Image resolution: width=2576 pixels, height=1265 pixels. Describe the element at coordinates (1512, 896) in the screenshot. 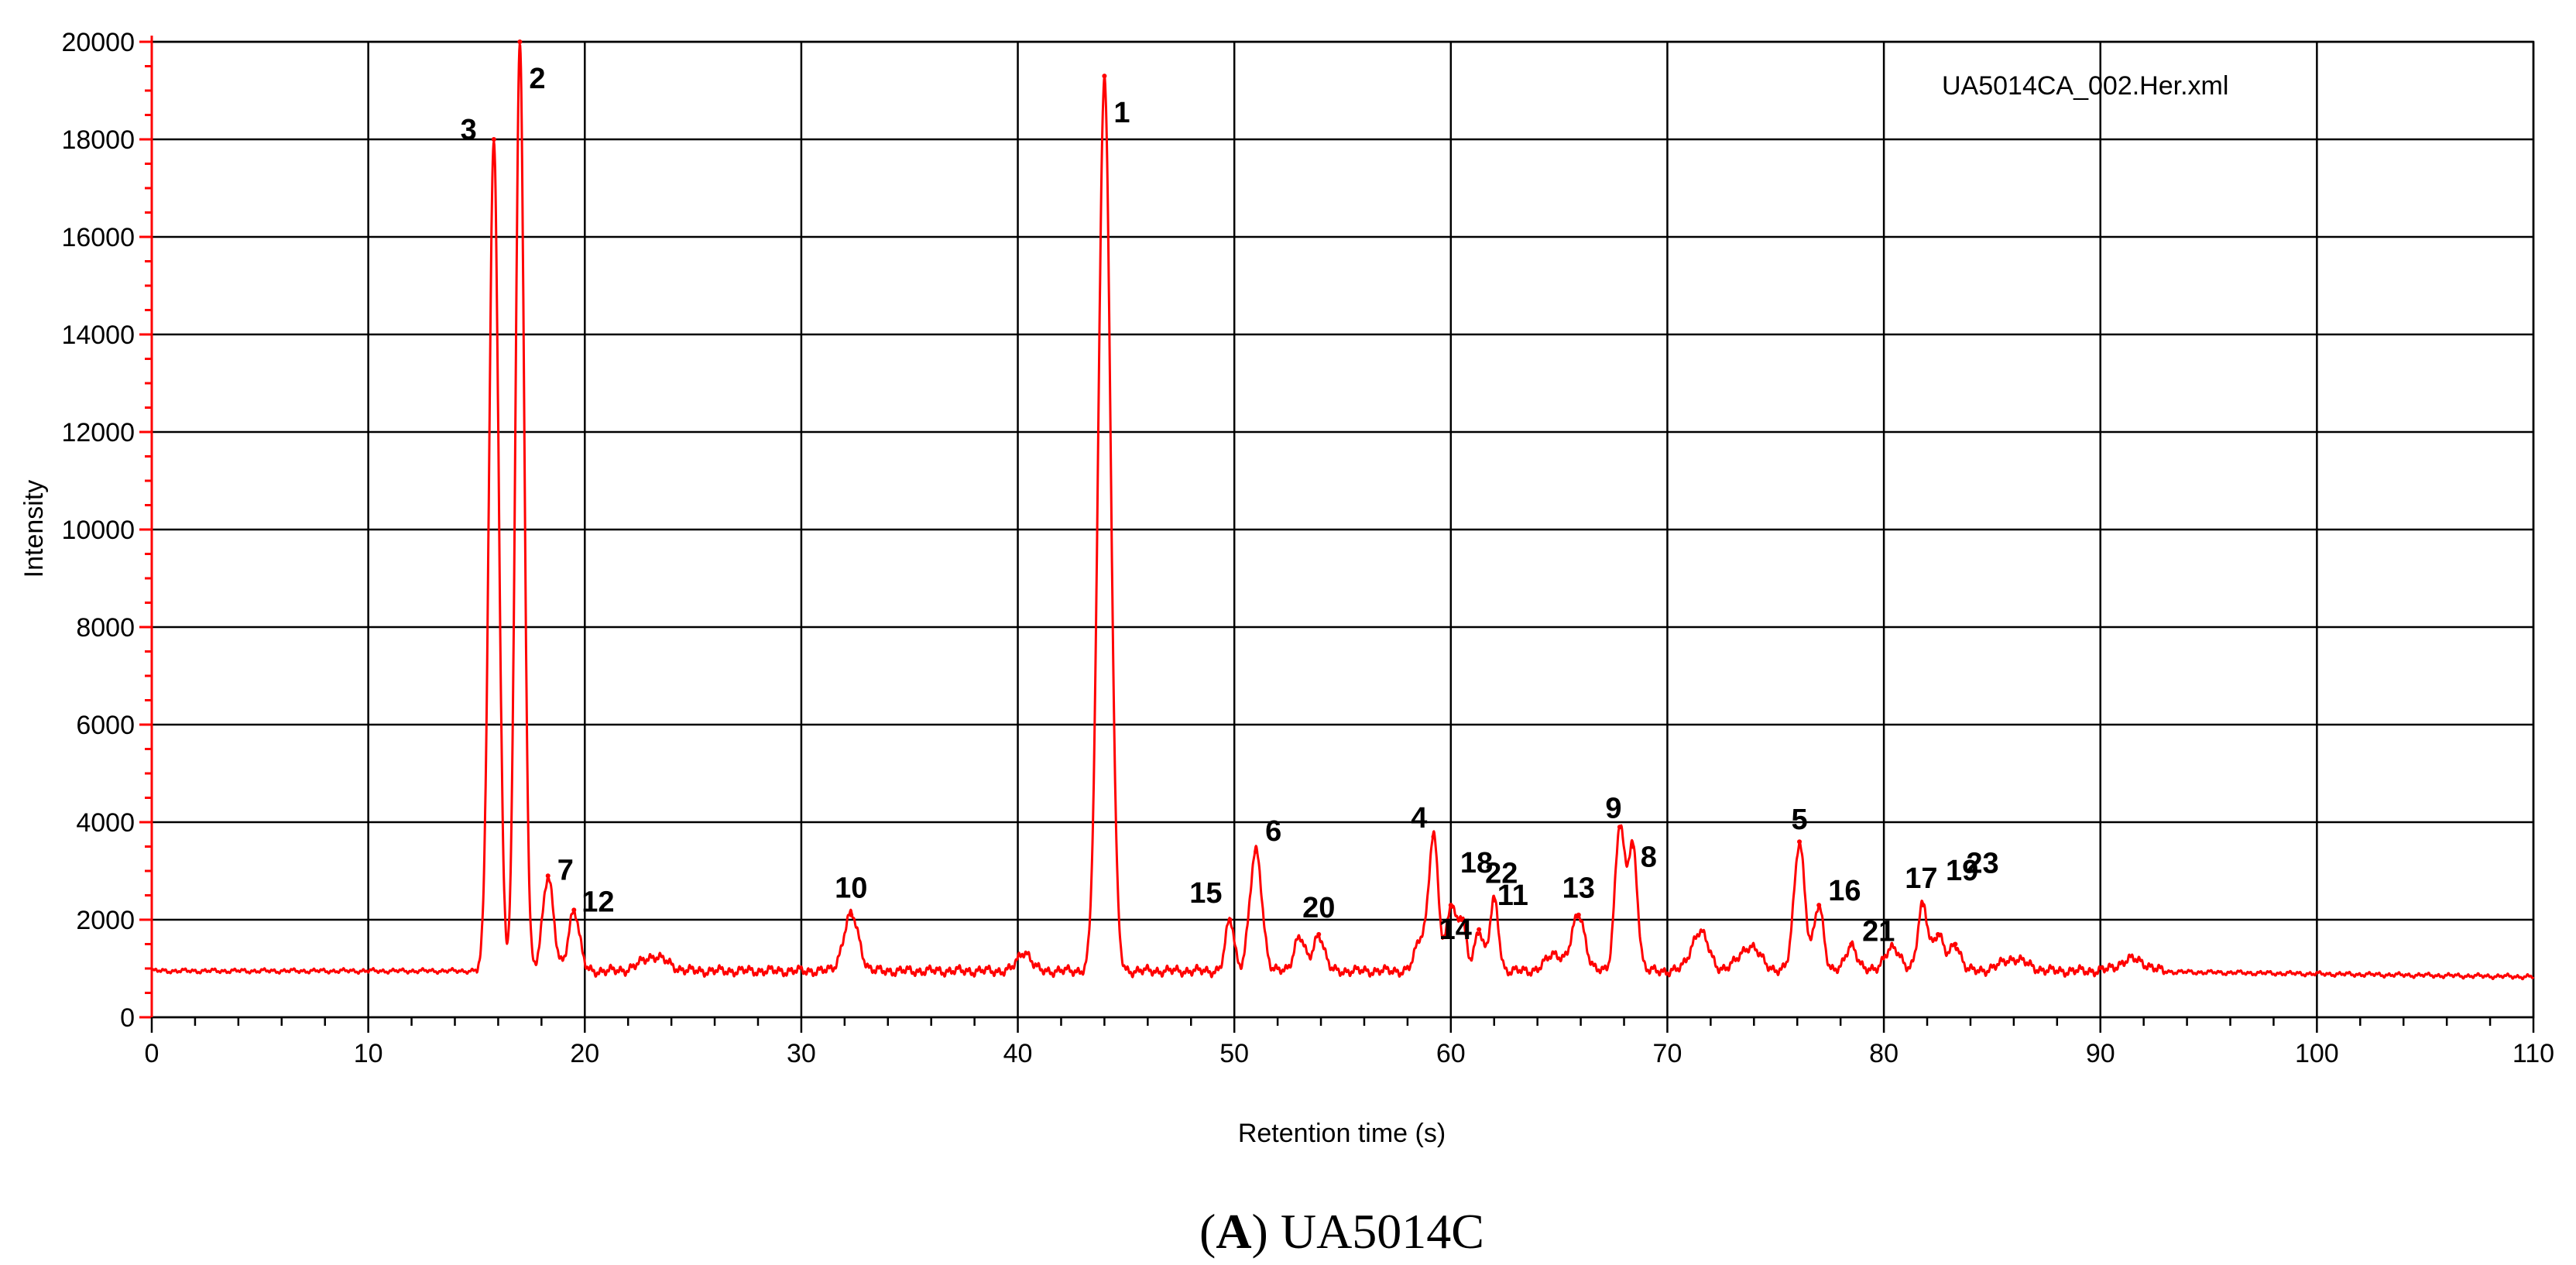

I see `peak-label: 11` at that location.